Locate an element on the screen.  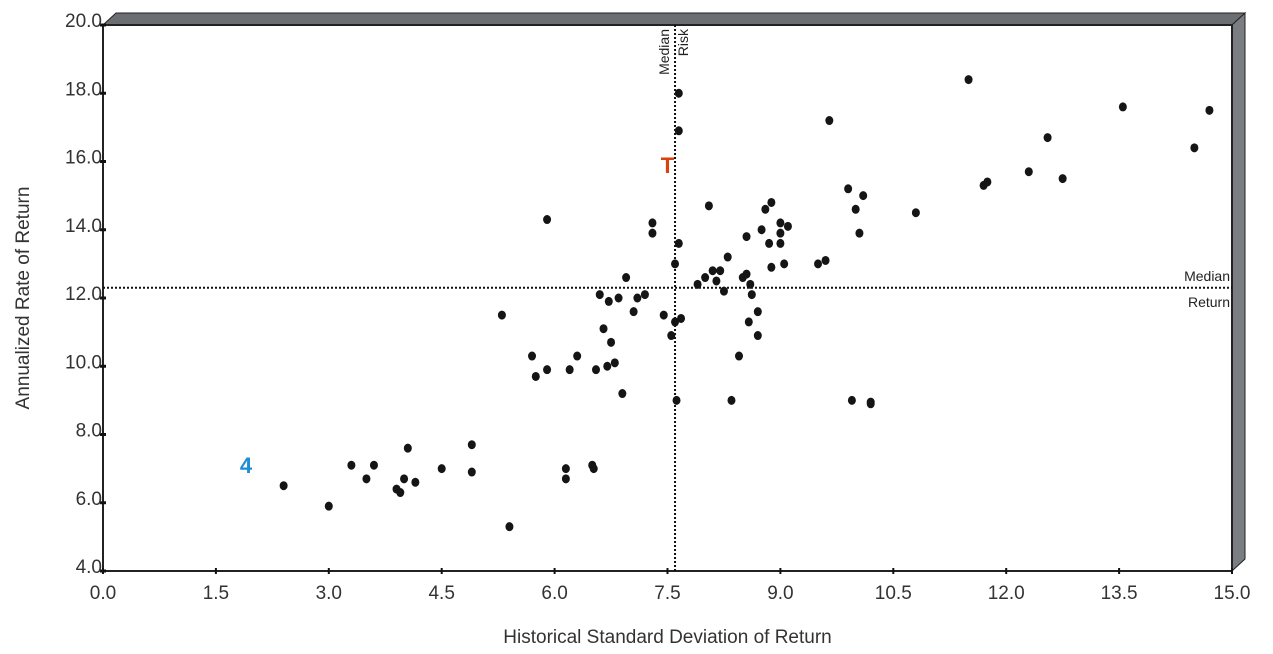
y-tick-label: 14.0 is located at coordinates (83, 226).